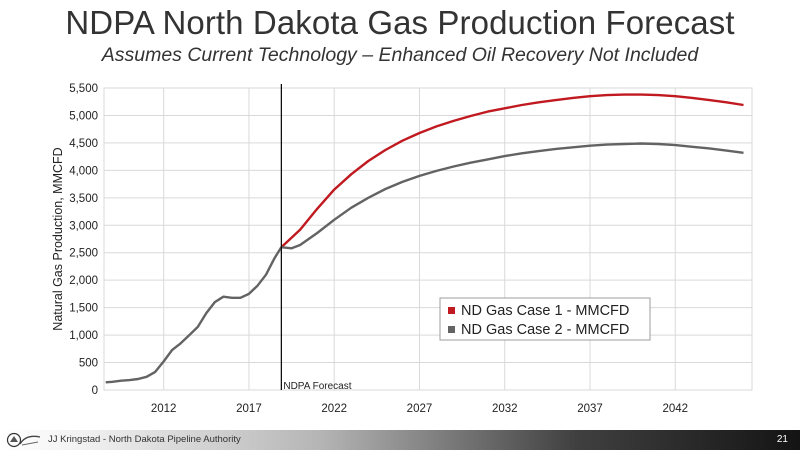  Describe the element at coordinates (58, 238) in the screenshot. I see `y-axis-label: Natural Gas Production, MMCFD` at that location.